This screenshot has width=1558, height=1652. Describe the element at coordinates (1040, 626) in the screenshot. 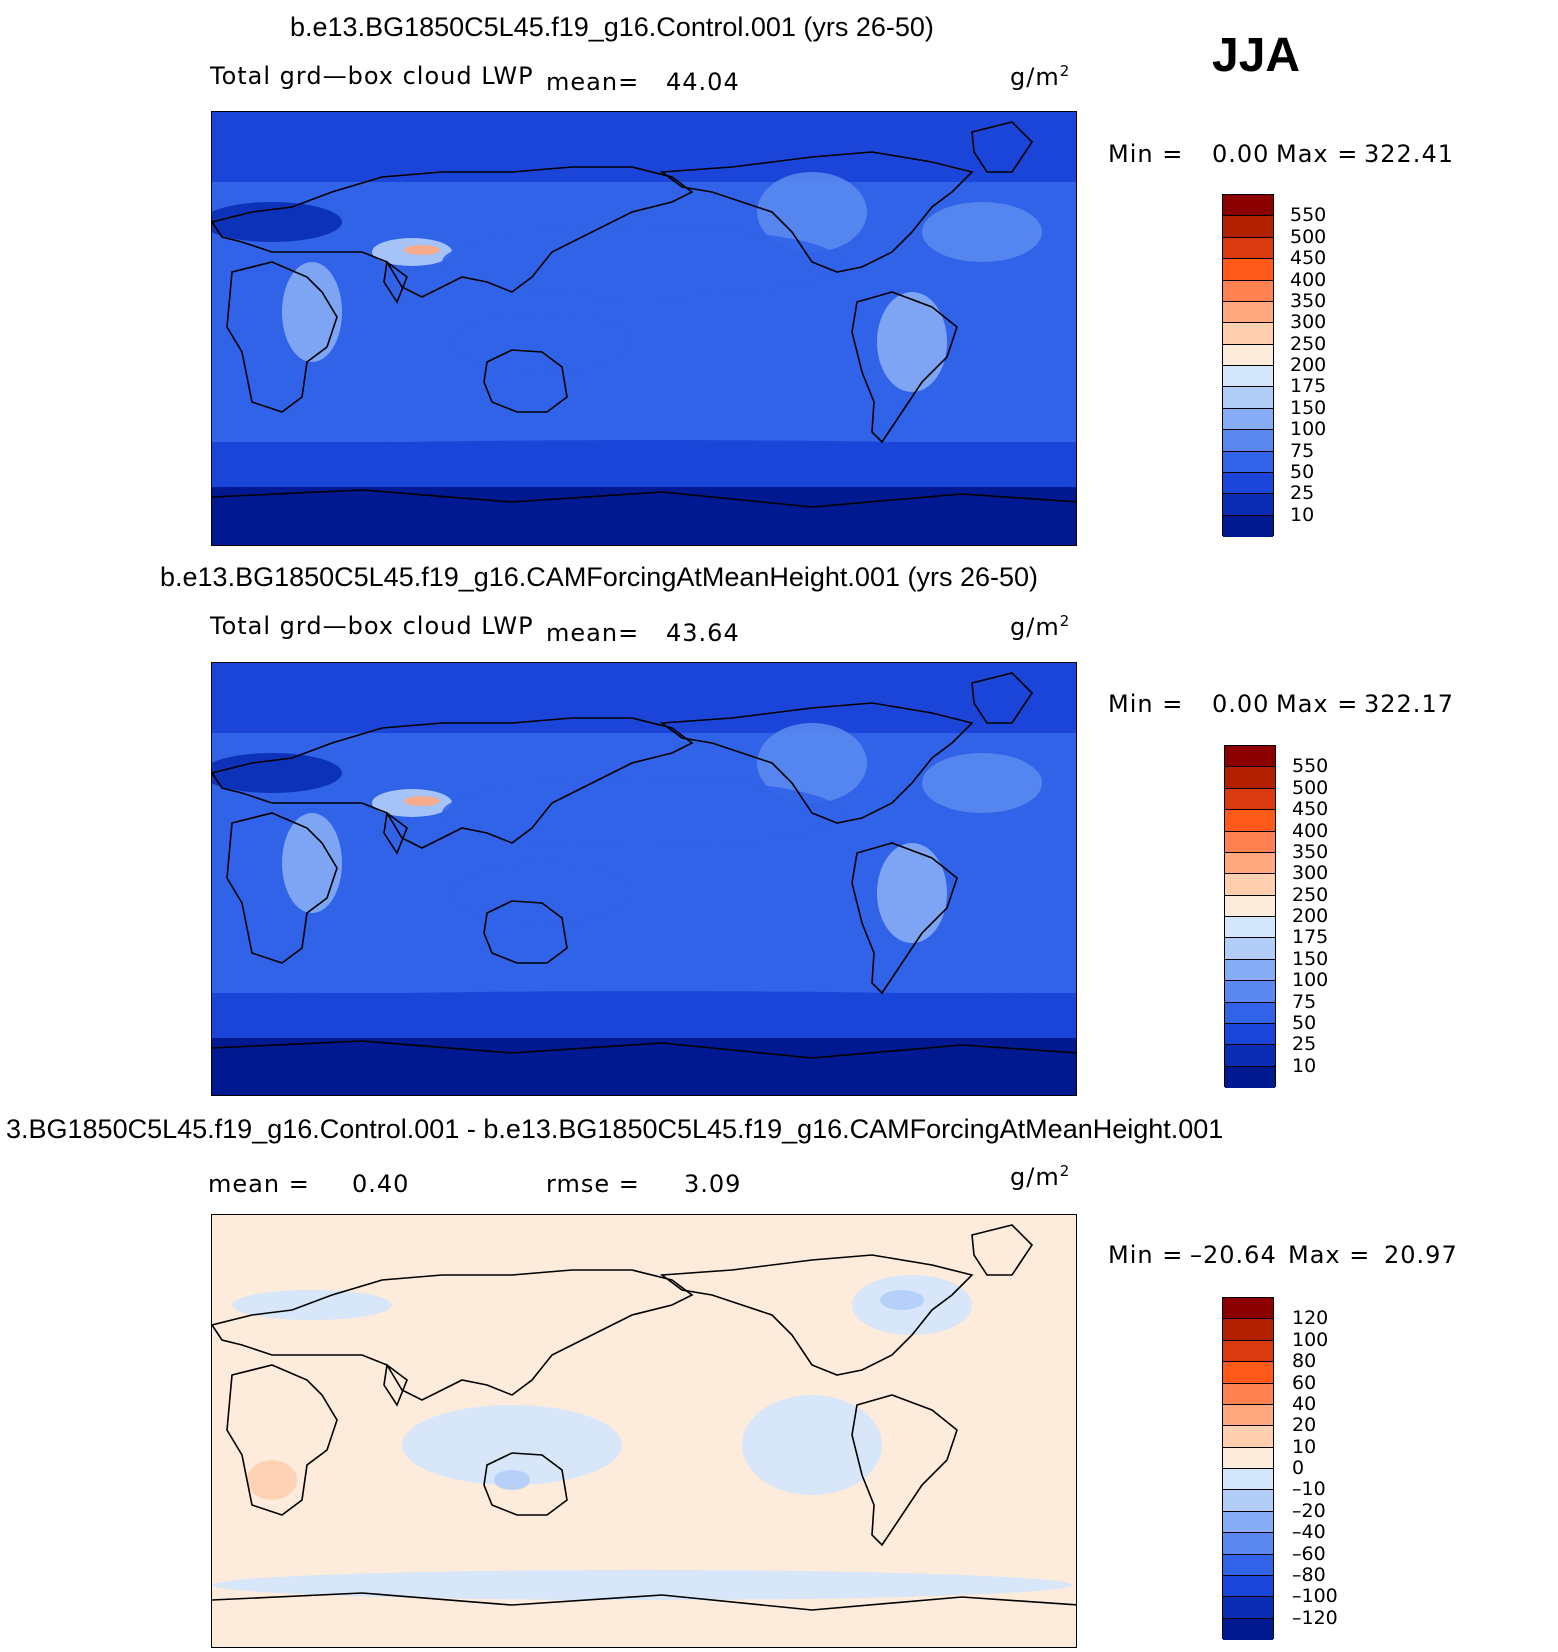

I see `panel-2-units: g/m2` at that location.